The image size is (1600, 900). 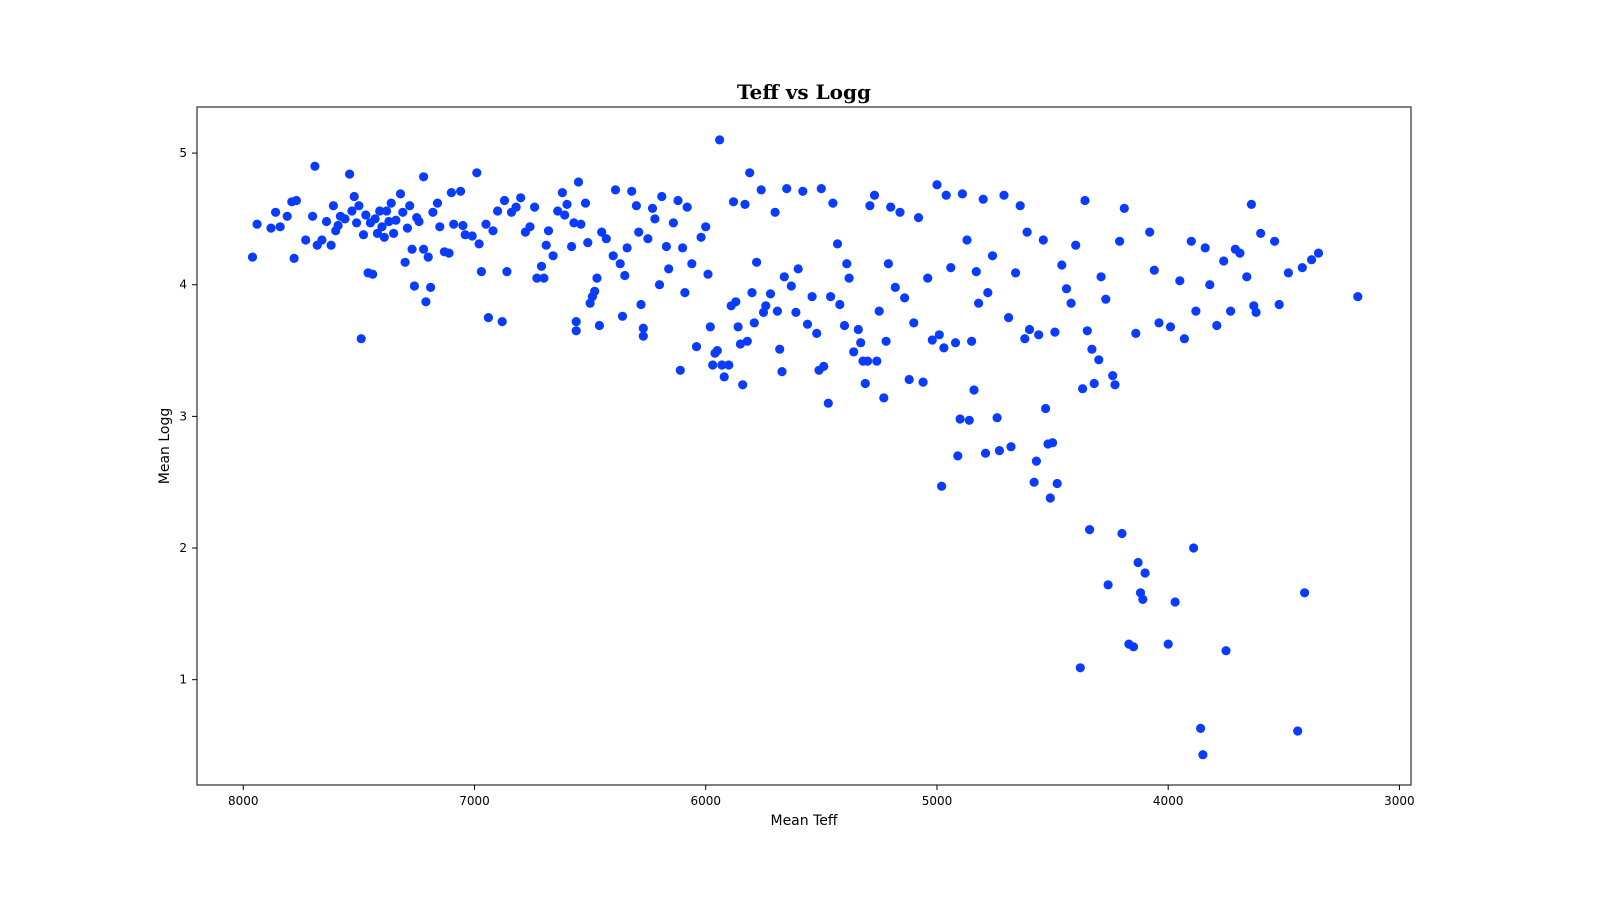 I want to click on x-axis: 8000 7000 6000 5000 4000 3000, so click(x=821, y=796).